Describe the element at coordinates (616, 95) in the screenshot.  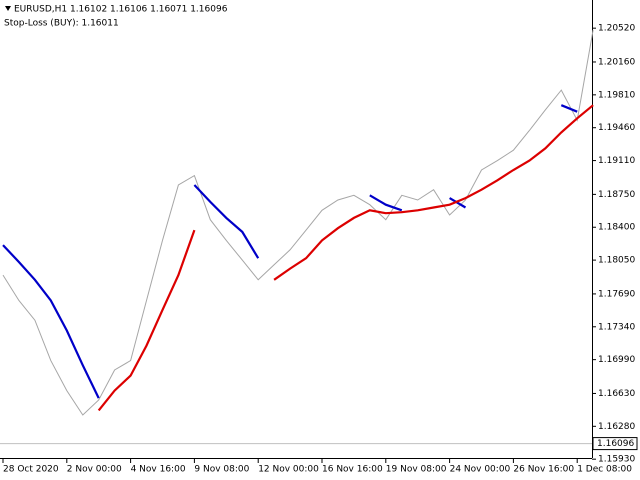
I see `y-tick-label: 1.19810` at that location.